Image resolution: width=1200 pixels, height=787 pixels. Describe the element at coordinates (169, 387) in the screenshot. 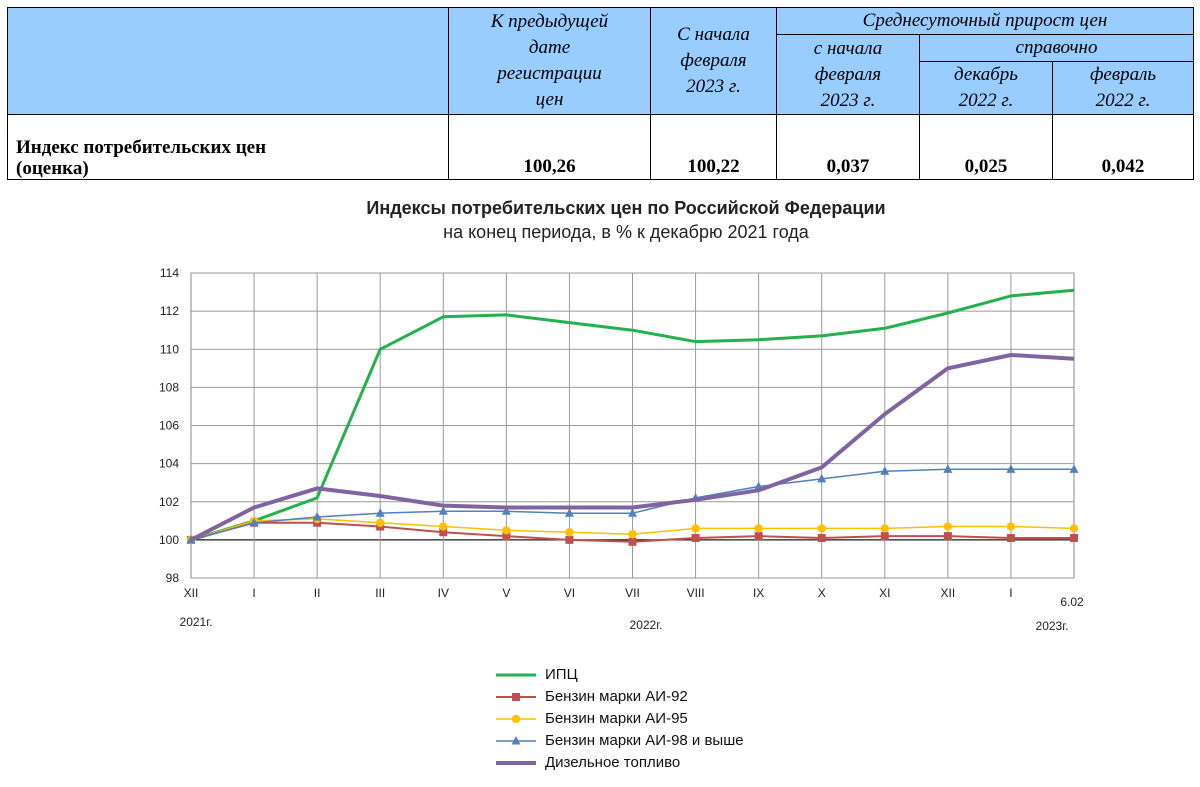

I see `y-tick-label: 108` at that location.